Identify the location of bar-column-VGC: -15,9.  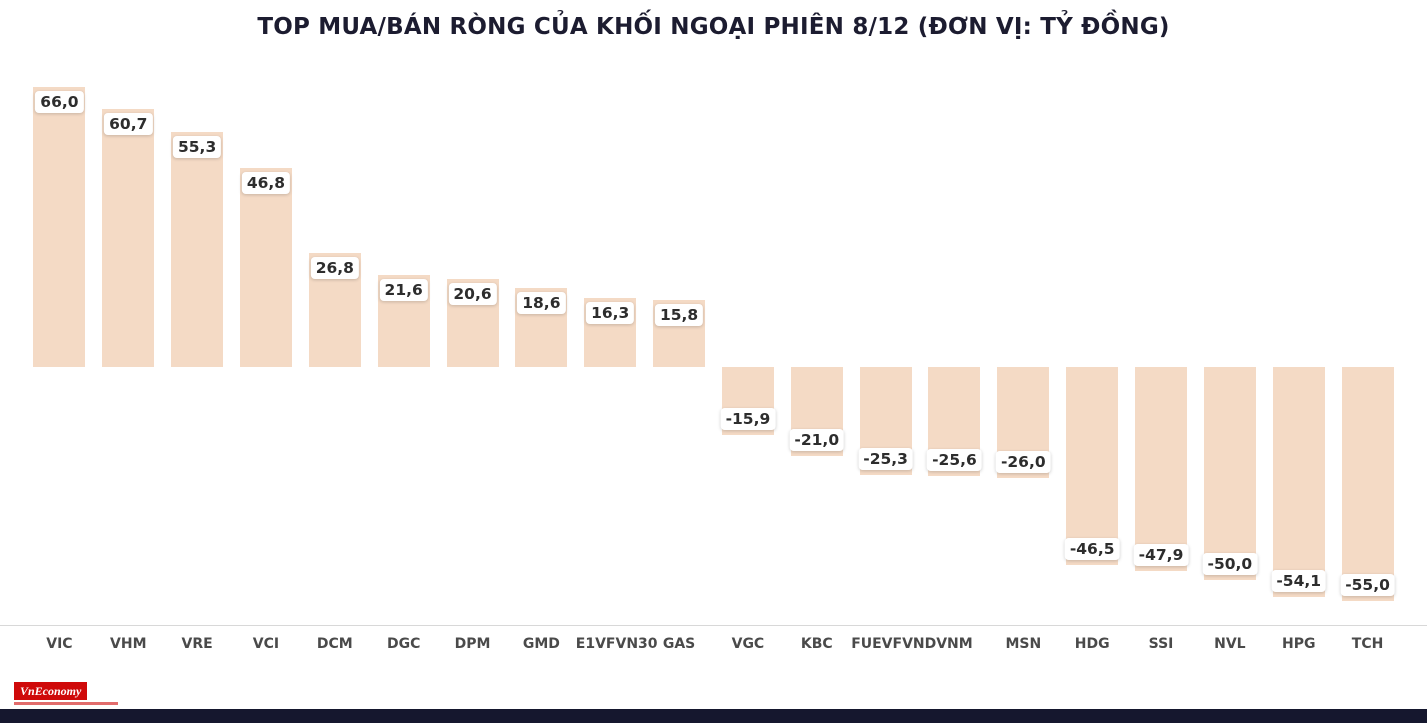
(748, 344).